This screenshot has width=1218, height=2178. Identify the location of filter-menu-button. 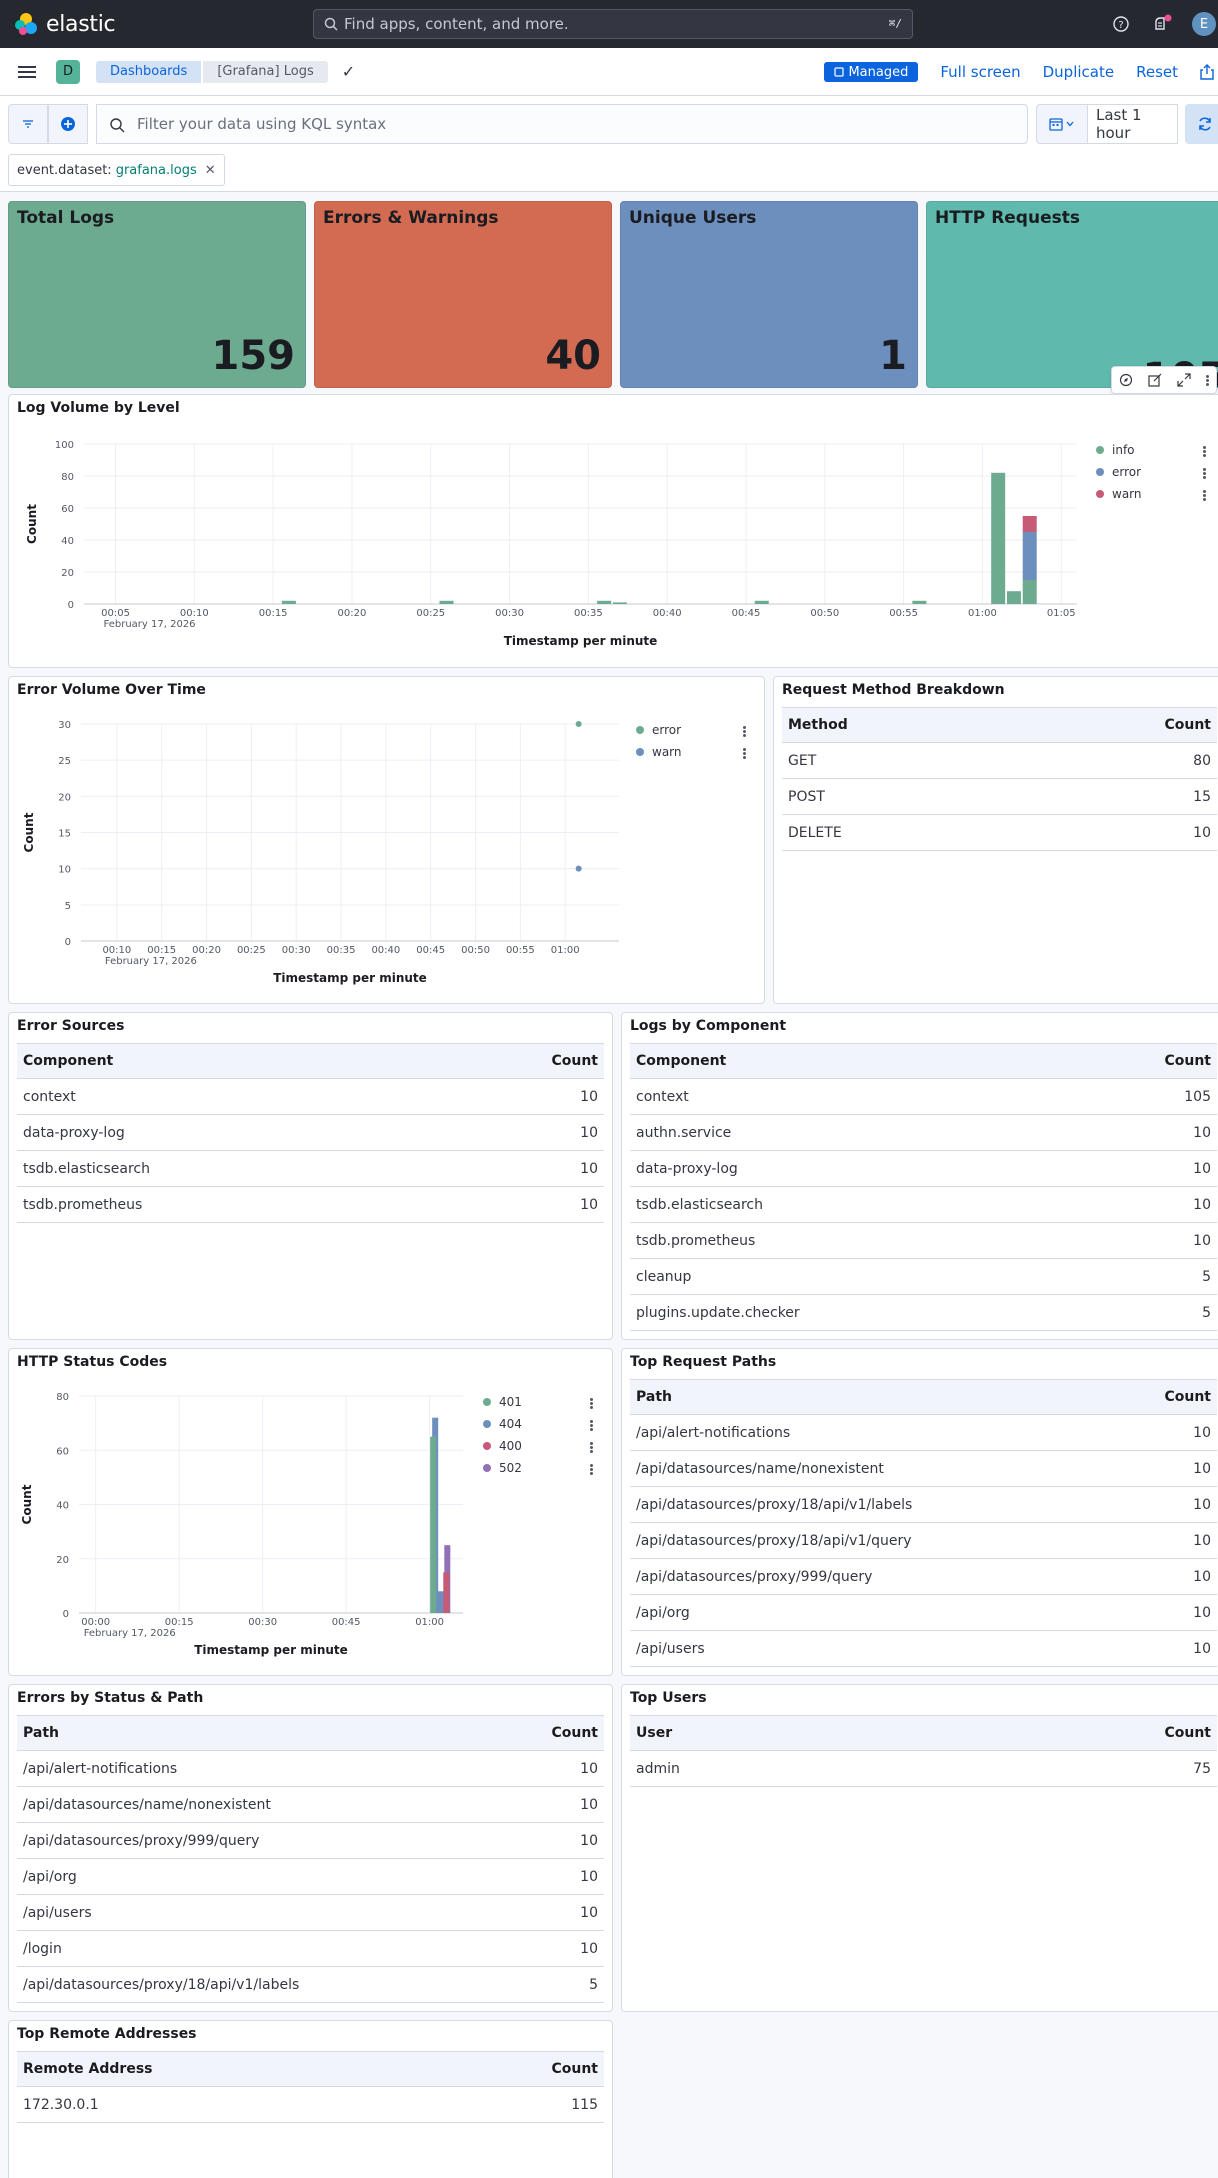
(28, 124).